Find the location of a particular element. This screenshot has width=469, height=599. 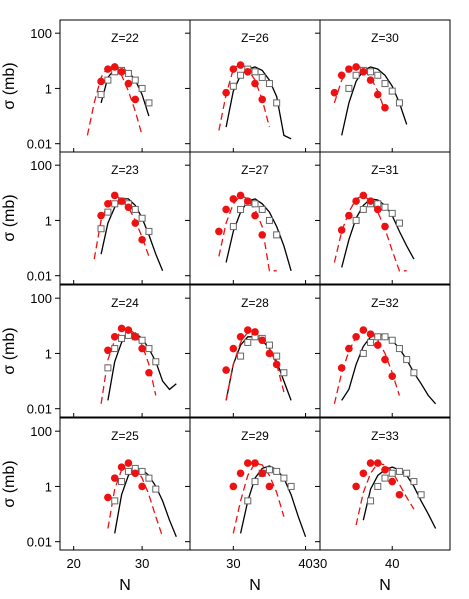

y-tick-label: 100 is located at coordinates (41, 165).